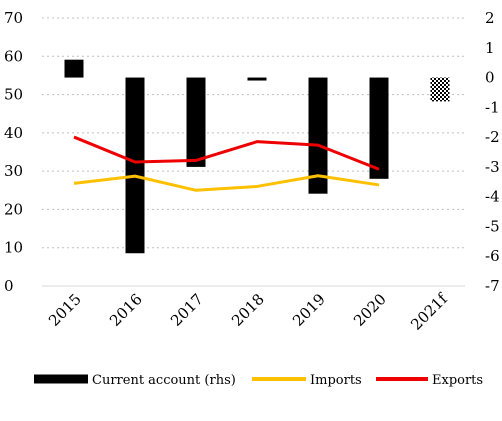 The image size is (502, 421). What do you see at coordinates (126, 310) in the screenshot?
I see `x-tick-label: 2016` at bounding box center [126, 310].